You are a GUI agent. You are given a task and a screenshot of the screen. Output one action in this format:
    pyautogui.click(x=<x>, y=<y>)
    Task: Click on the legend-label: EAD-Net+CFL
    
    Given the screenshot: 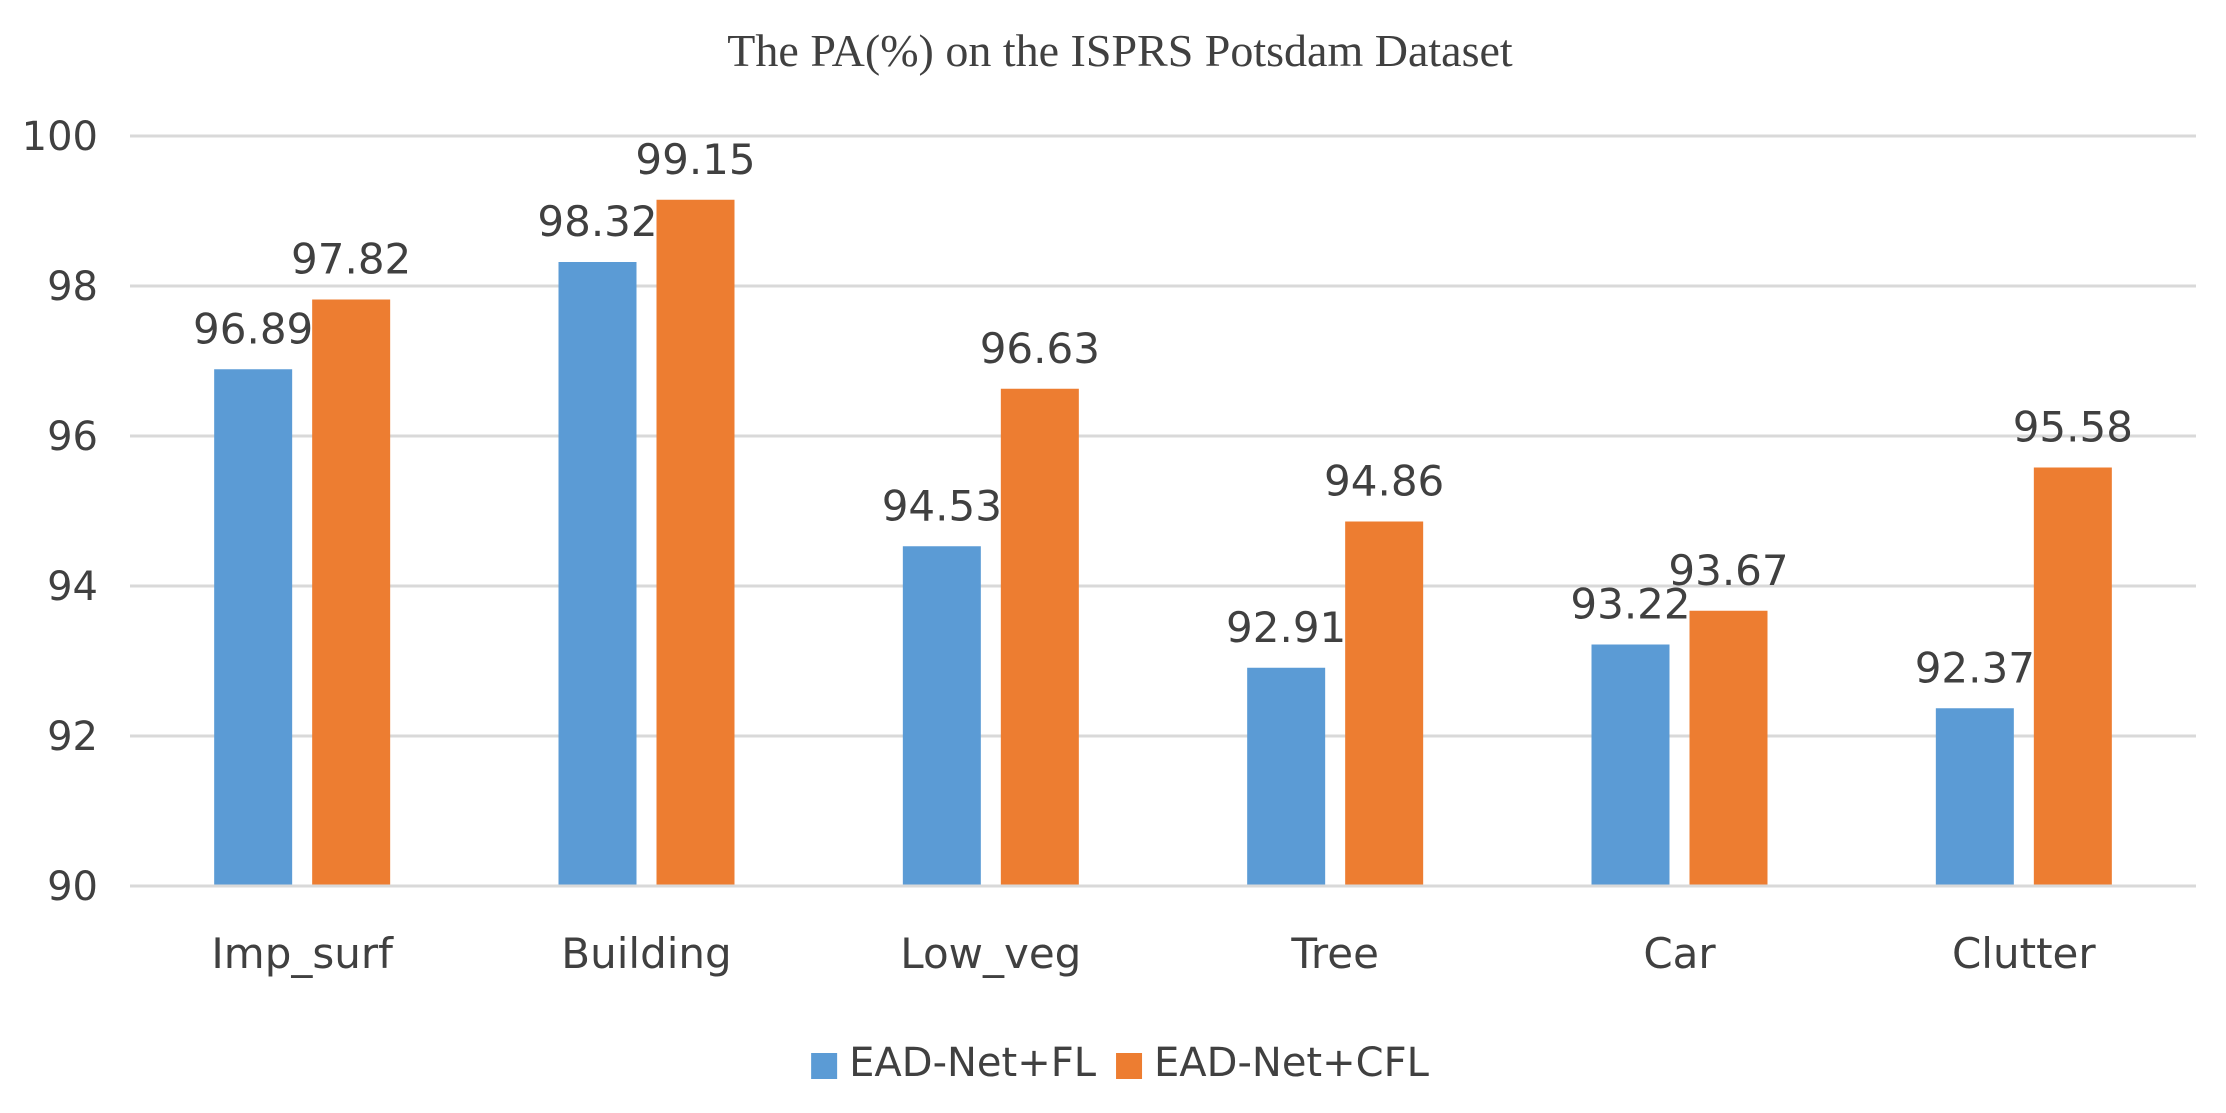 What is the action you would take?
    pyautogui.click(x=1292, y=1063)
    